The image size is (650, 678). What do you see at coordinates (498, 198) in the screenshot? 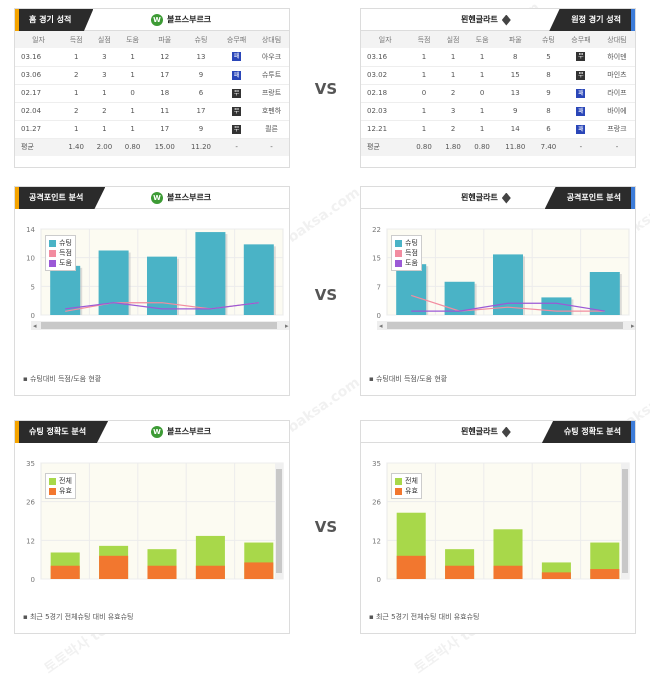
I see `away-attack-header: 공격포인트 분석 묀헨글라트` at bounding box center [498, 198].